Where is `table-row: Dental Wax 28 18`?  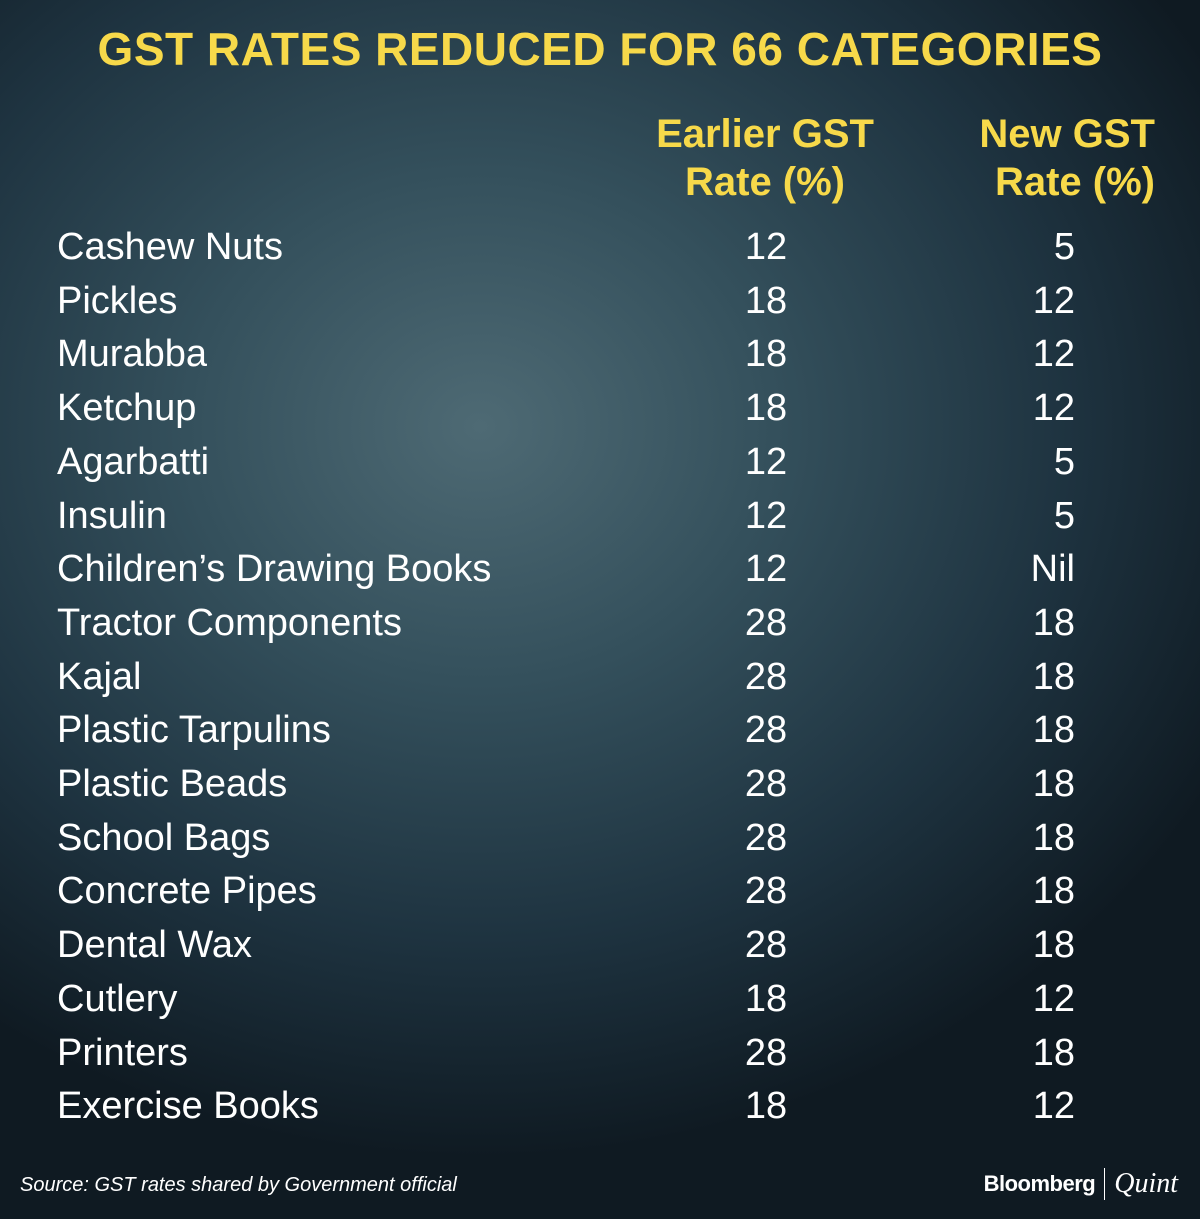
table-row: Dental Wax 28 18 is located at coordinates (600, 945).